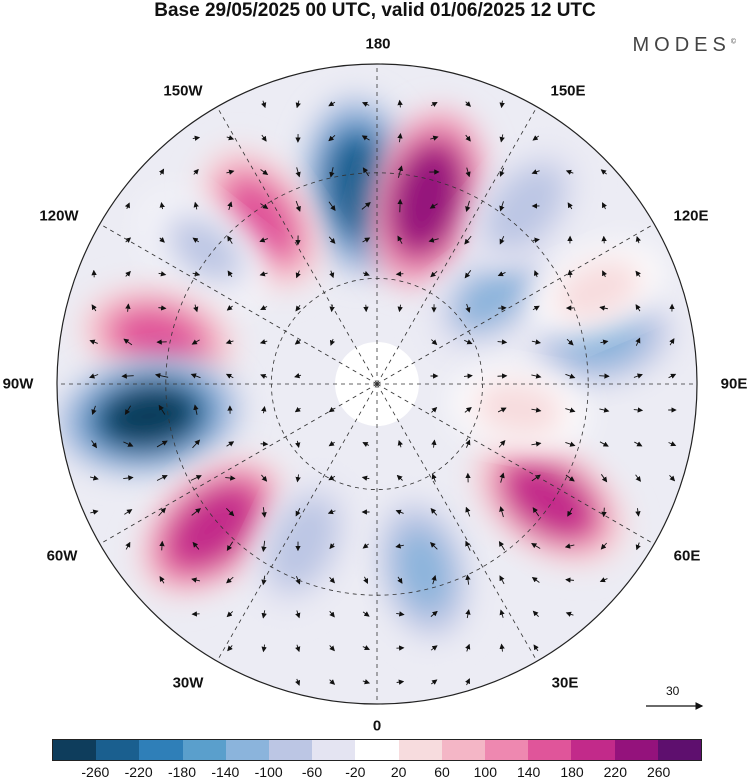 The width and height of the screenshot is (750, 783). Describe the element at coordinates (62, 556) in the screenshot. I see `lon-label-60w: 60W` at that location.